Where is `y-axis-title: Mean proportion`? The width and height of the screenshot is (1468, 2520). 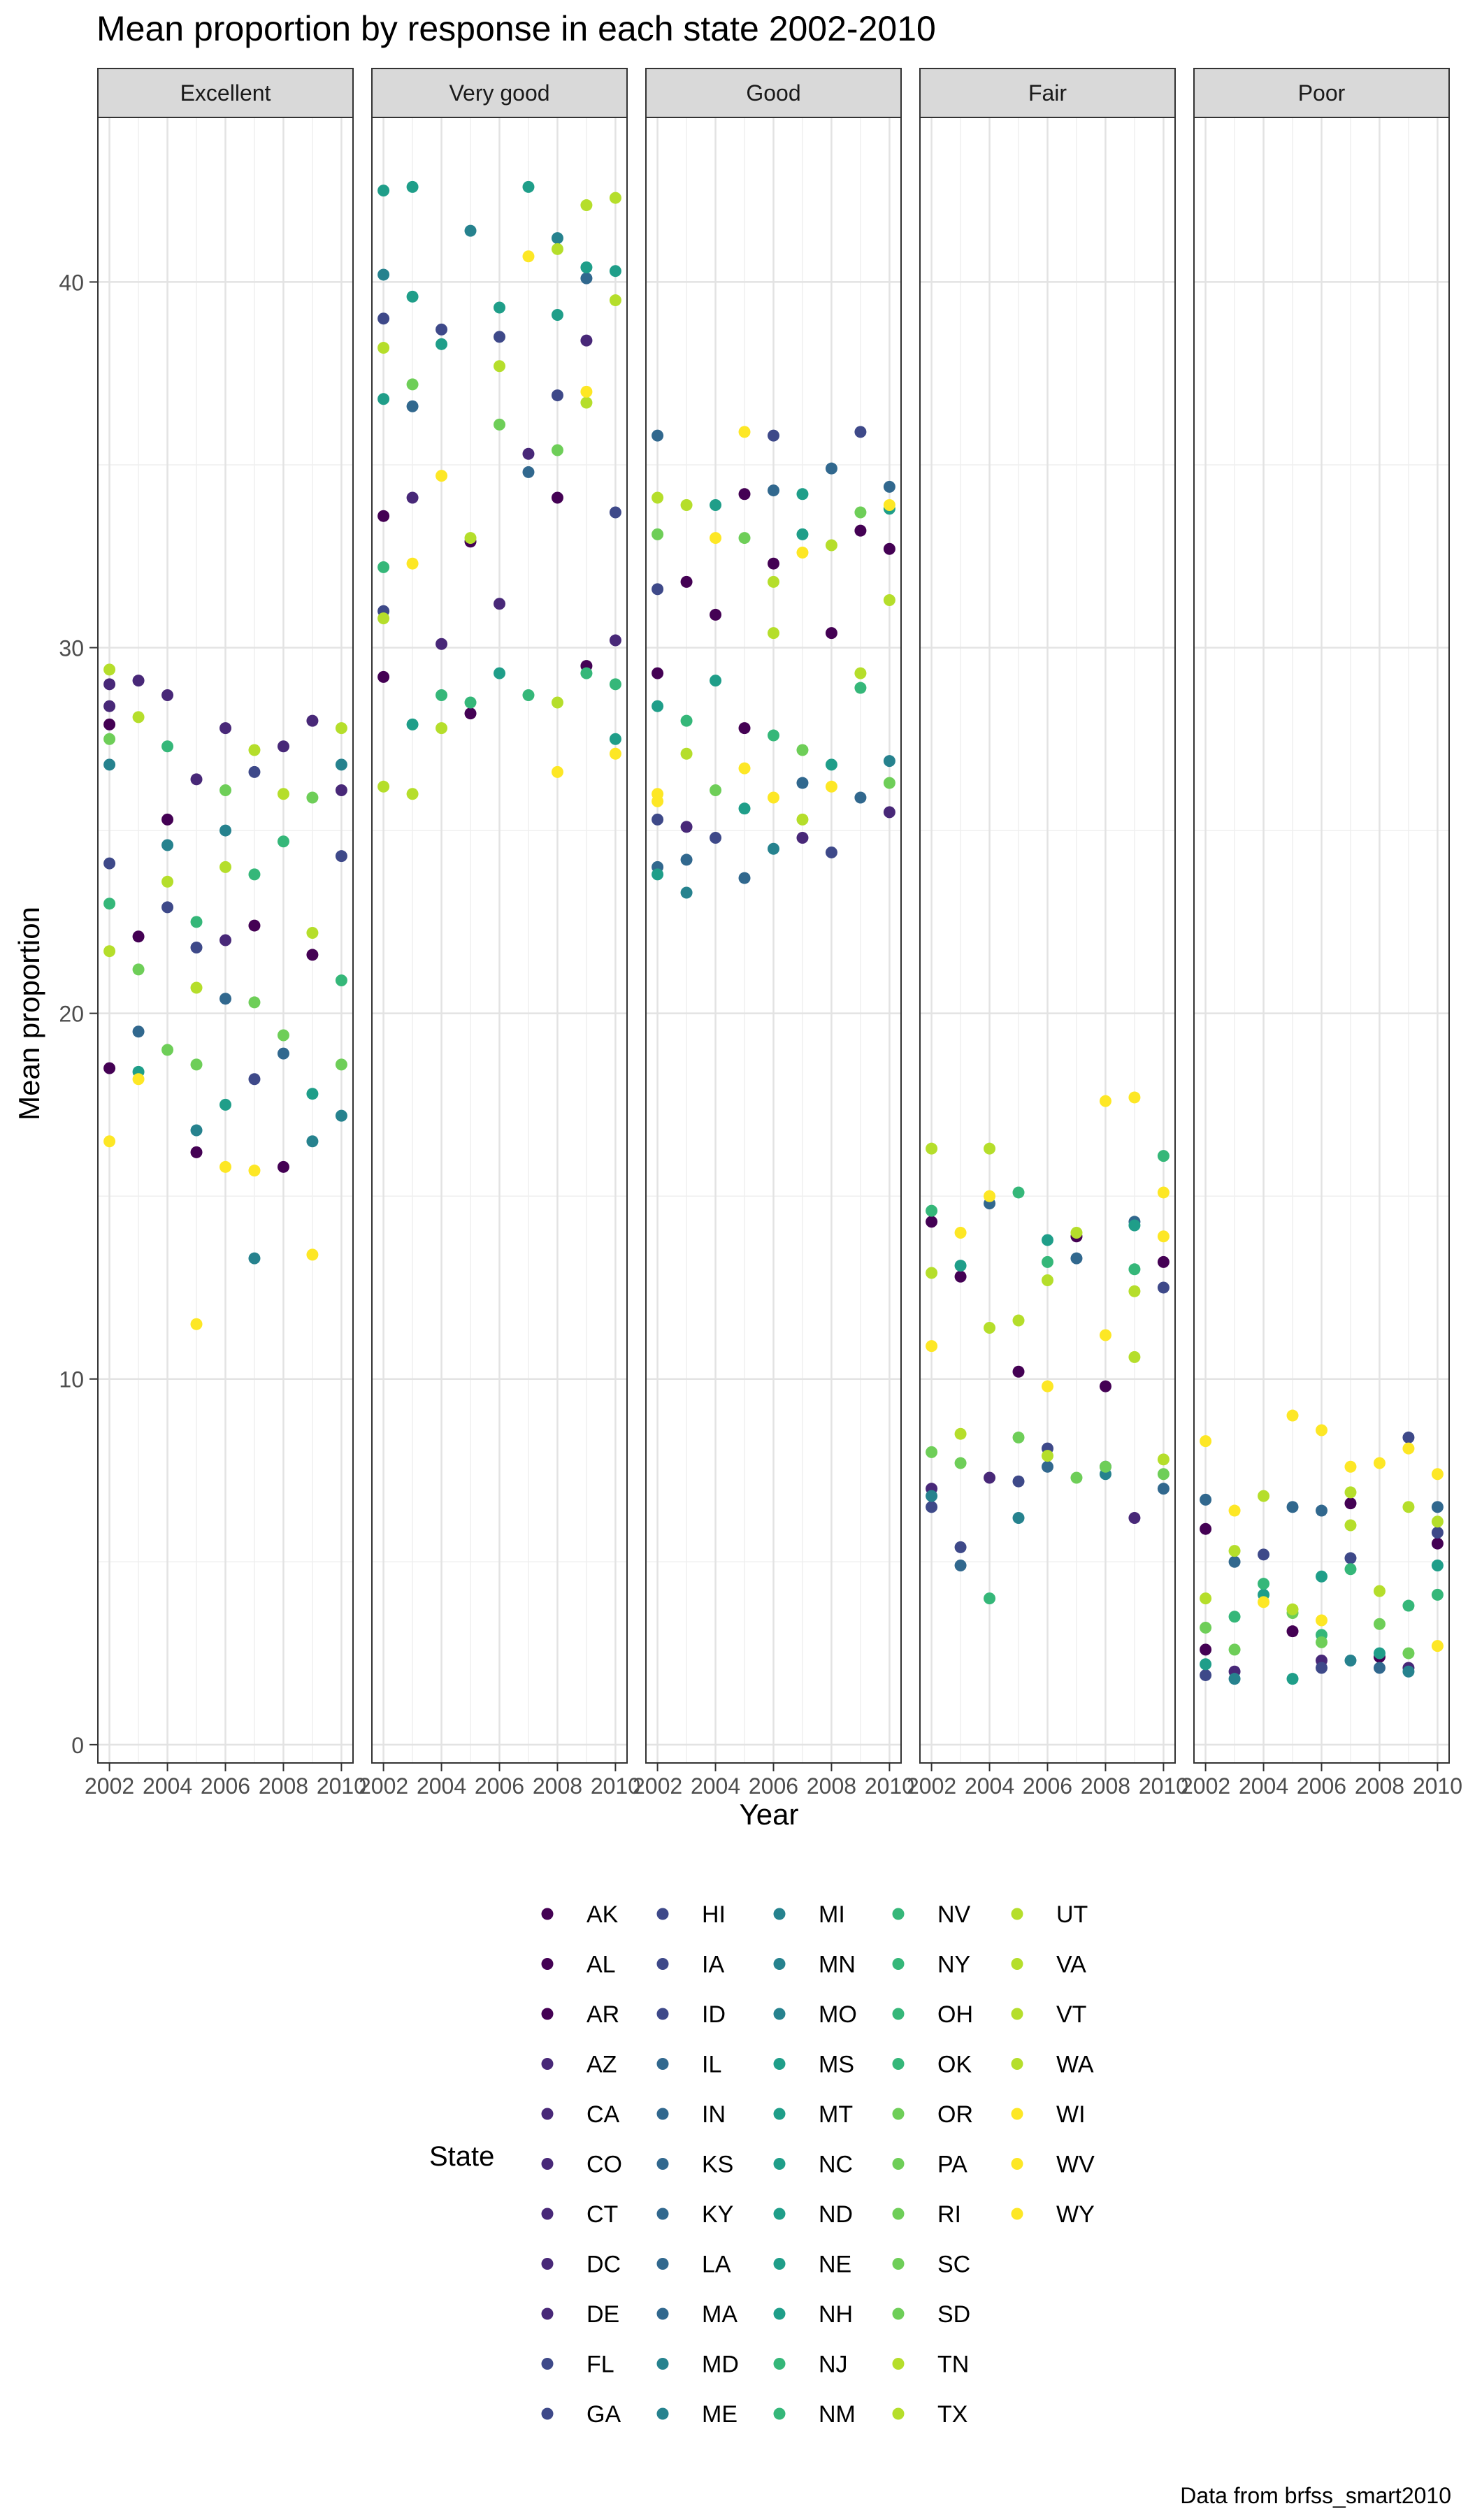
y-axis-title: Mean proportion is located at coordinates (29, 1014).